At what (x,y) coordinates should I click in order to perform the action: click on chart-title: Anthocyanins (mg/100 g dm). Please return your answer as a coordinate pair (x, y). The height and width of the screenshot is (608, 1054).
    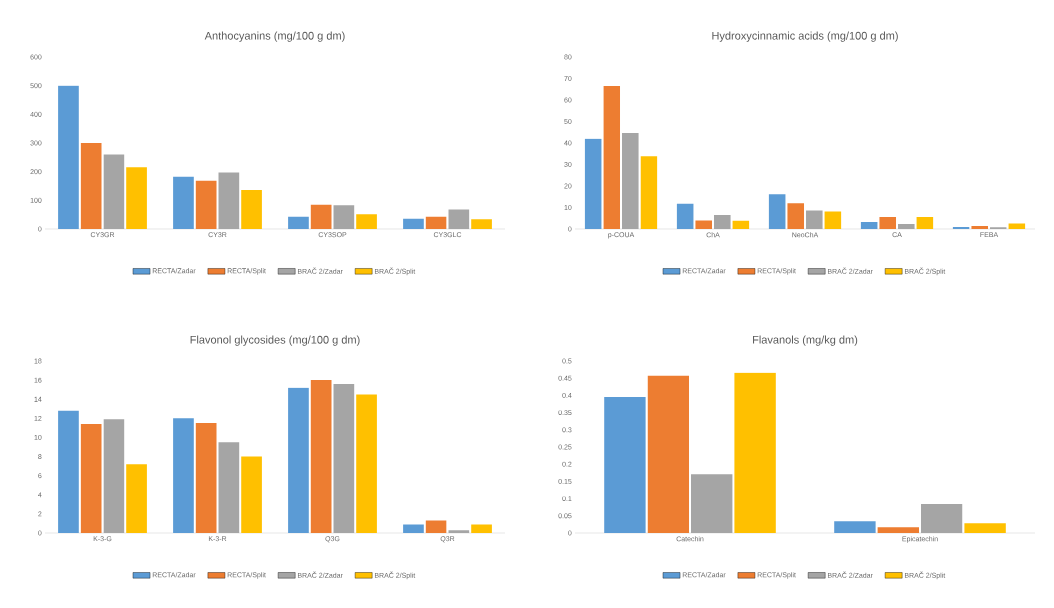
    Looking at the image, I should click on (274, 36).